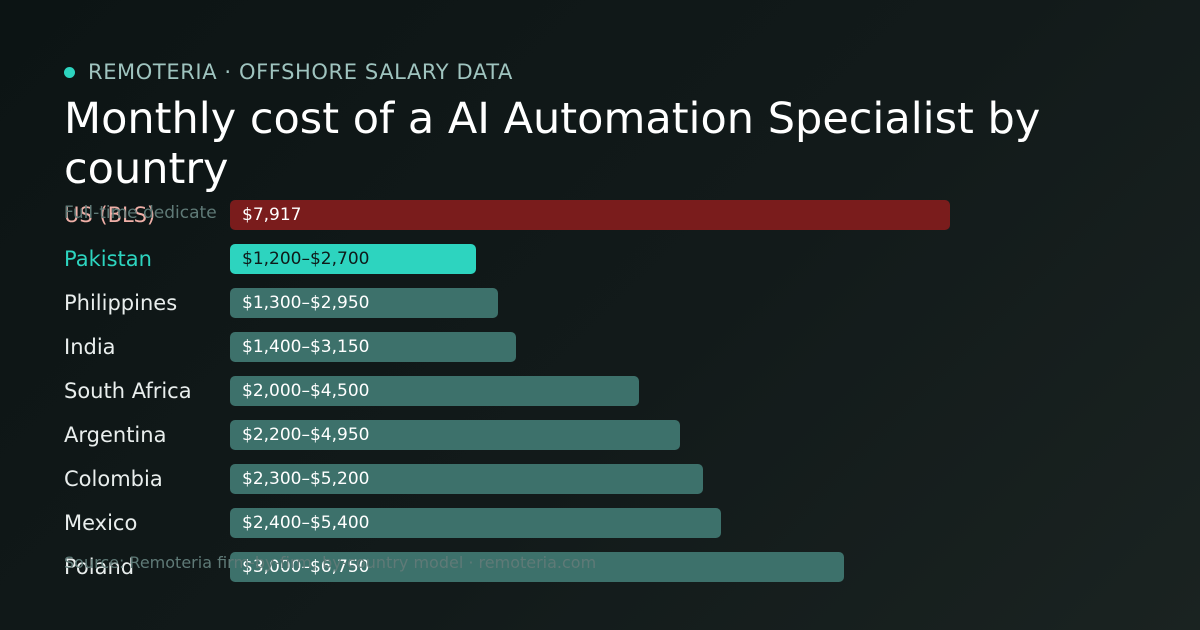 The width and height of the screenshot is (1200, 630). What do you see at coordinates (590, 215) in the screenshot?
I see `bar: $7,917` at bounding box center [590, 215].